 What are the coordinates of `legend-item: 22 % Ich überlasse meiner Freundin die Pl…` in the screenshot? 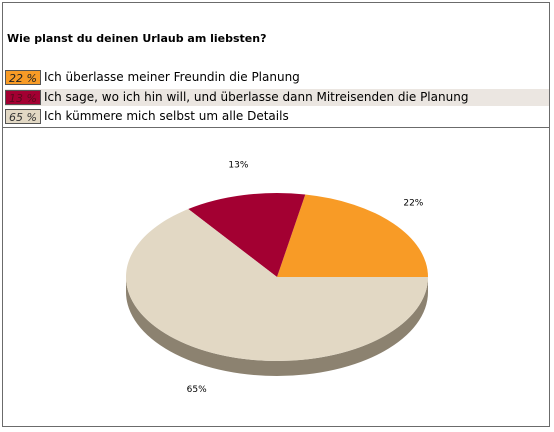 It's located at (277, 77).